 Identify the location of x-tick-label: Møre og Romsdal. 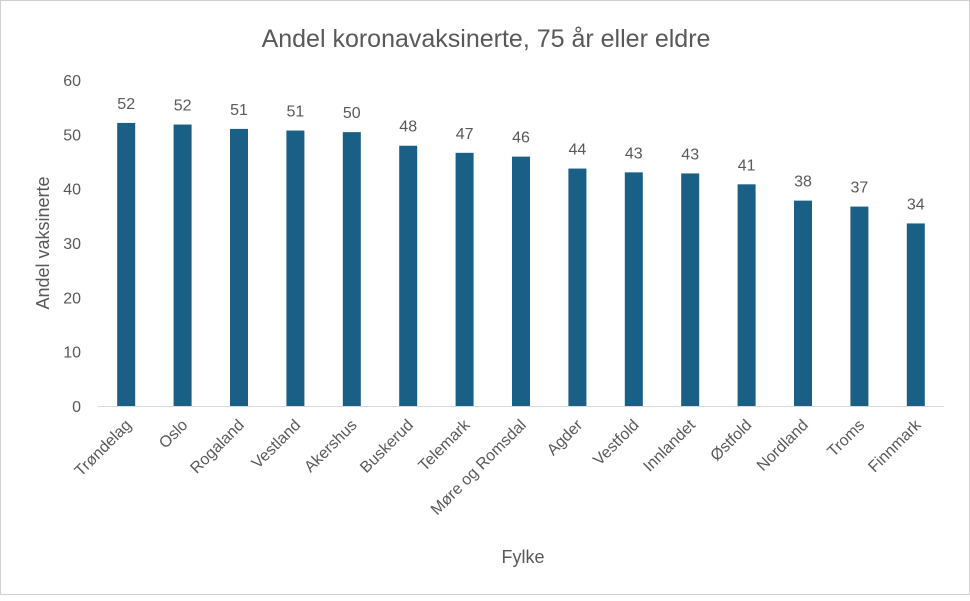
(479, 468).